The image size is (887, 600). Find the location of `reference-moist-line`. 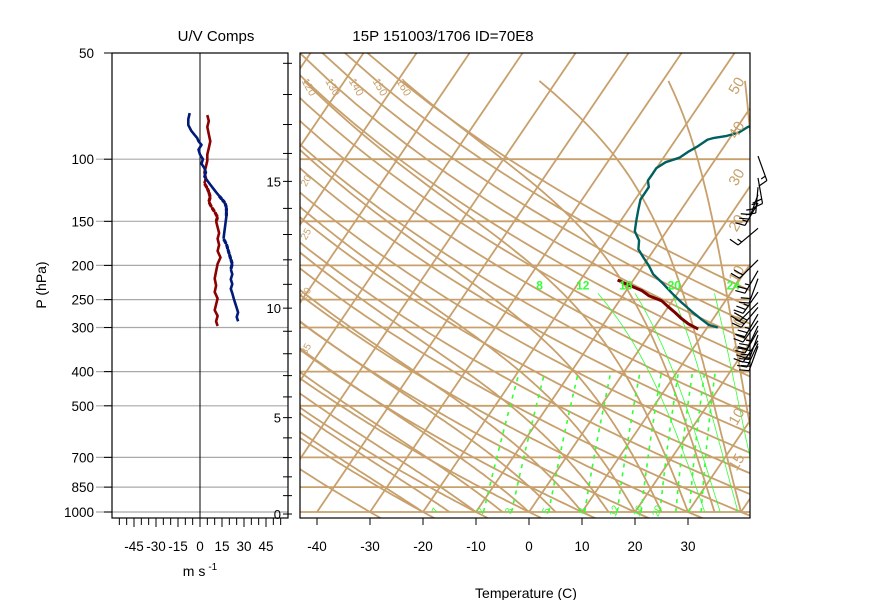

reference-moist-line is located at coordinates (677, 403).